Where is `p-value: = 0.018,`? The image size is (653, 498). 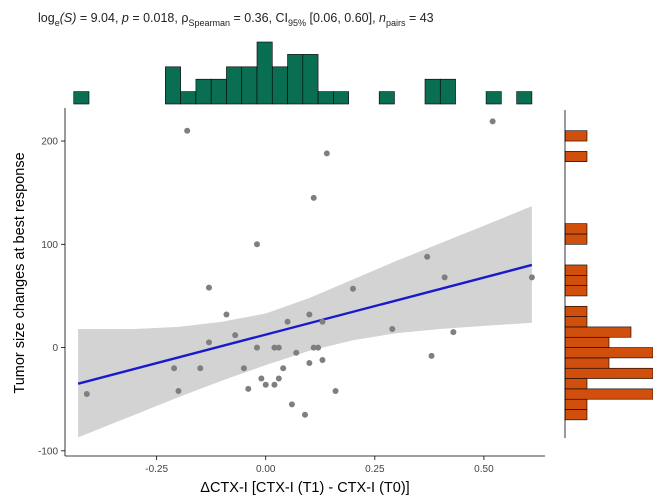 p-value: = 0.018, is located at coordinates (155, 18).